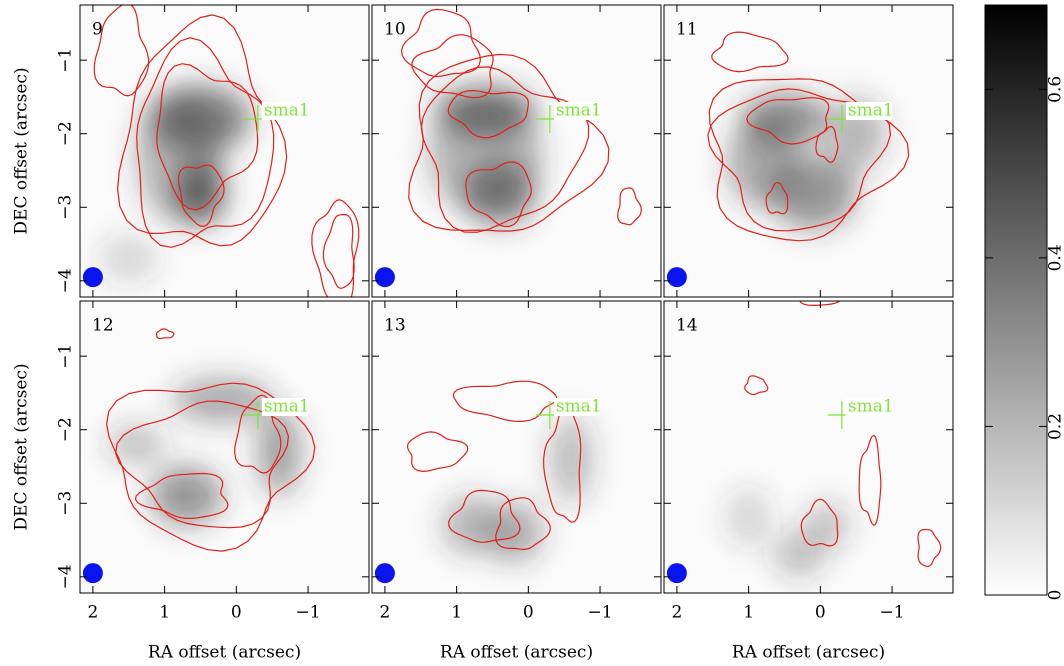 This screenshot has width=1064, height=666. I want to click on y-tick-label: −2, so click(66, 429).